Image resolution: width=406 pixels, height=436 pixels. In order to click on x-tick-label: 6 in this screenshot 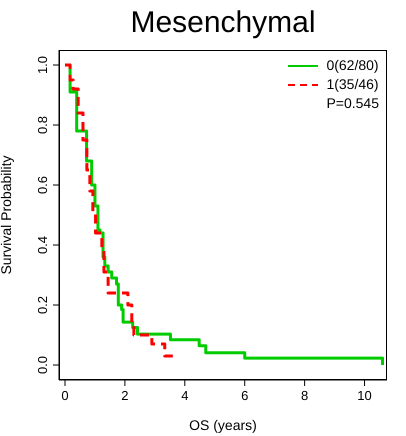, I will do `click(244, 395)`.